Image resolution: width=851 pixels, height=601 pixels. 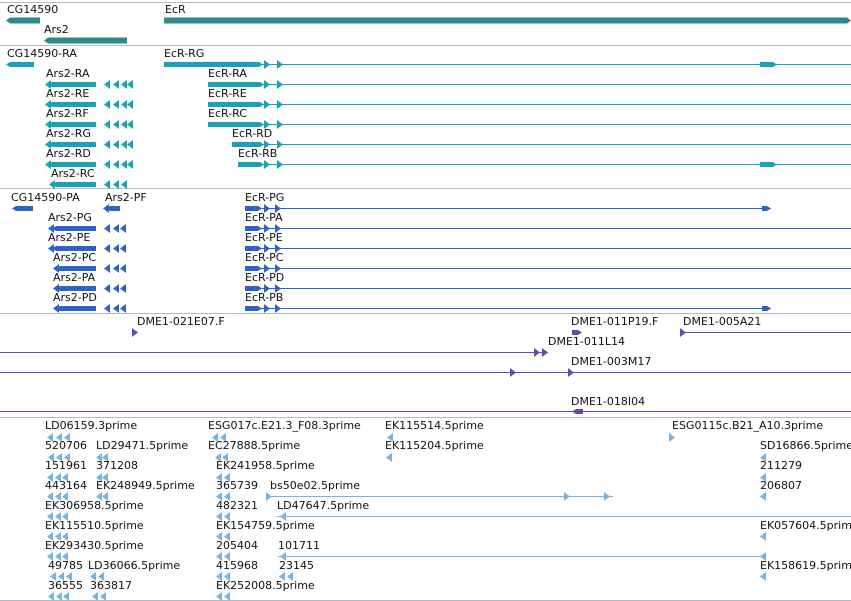 What do you see at coordinates (91, 425) in the screenshot?
I see `feature-label: LD06159.3prime` at bounding box center [91, 425].